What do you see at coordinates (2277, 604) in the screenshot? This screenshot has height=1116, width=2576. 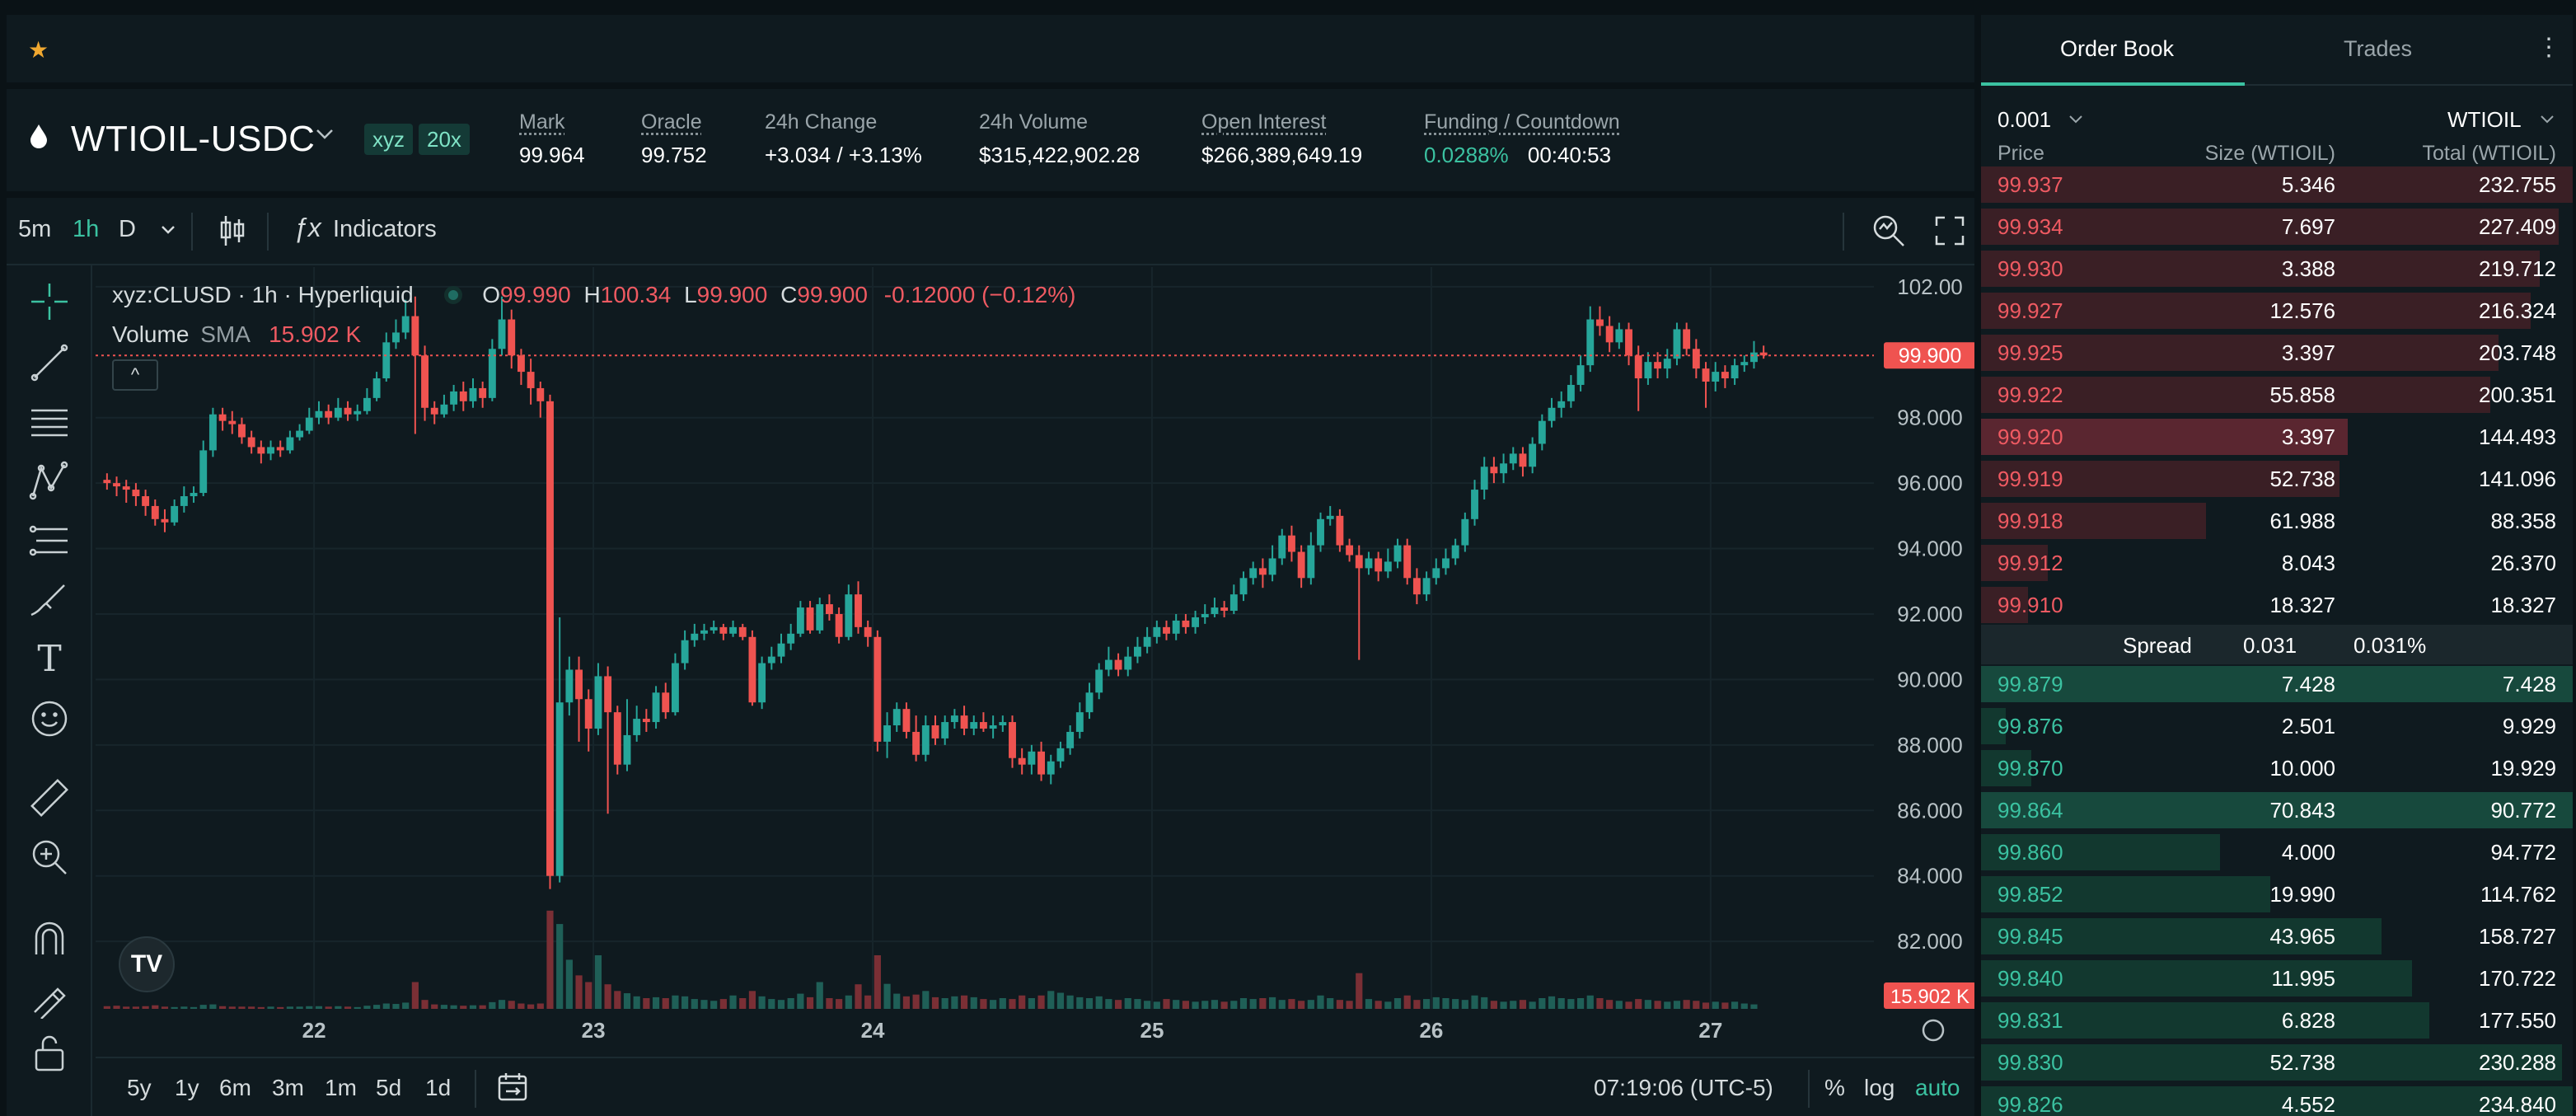 I see `ask-row: 99.910 18.327 18.327` at bounding box center [2277, 604].